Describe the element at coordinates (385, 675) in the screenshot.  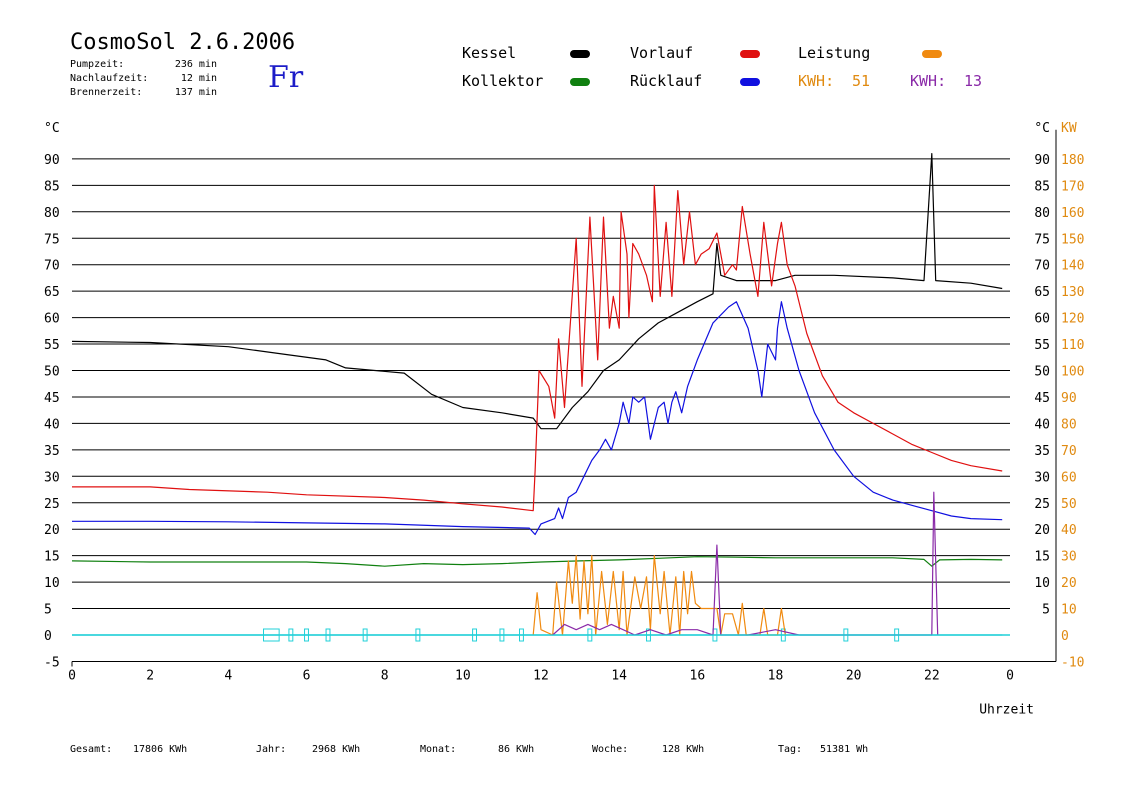
I see `x-tick-8: 8` at that location.